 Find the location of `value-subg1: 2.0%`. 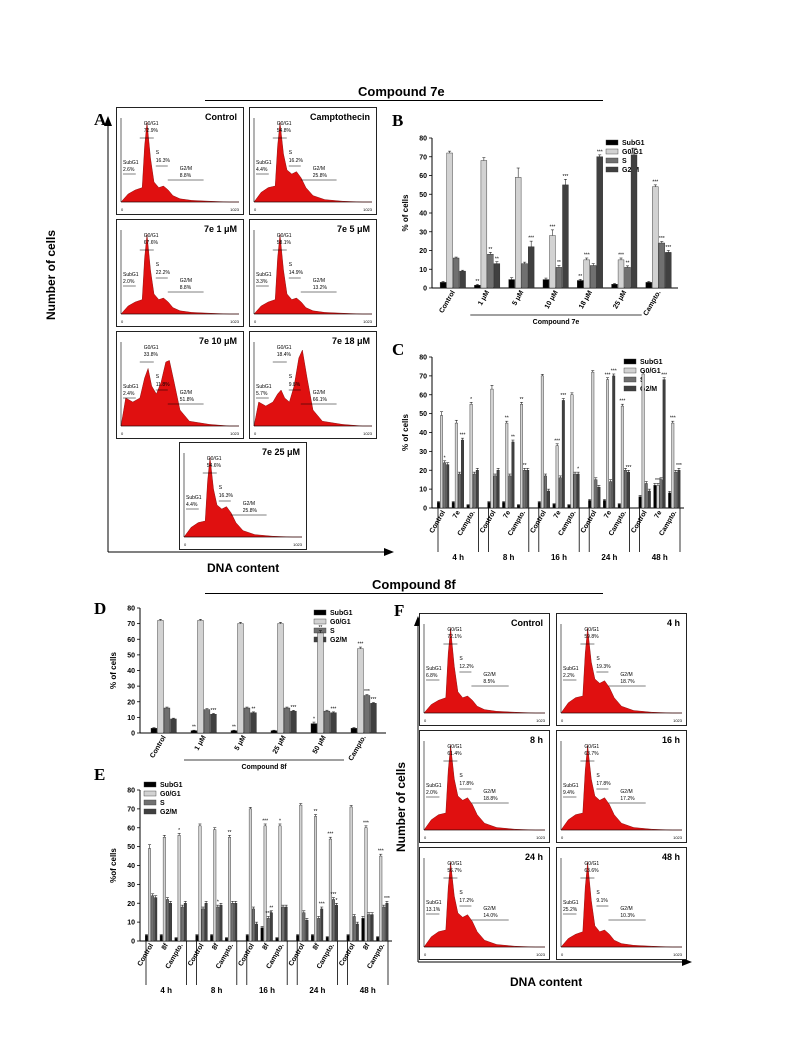

value-subg1: 2.0% is located at coordinates (432, 793).